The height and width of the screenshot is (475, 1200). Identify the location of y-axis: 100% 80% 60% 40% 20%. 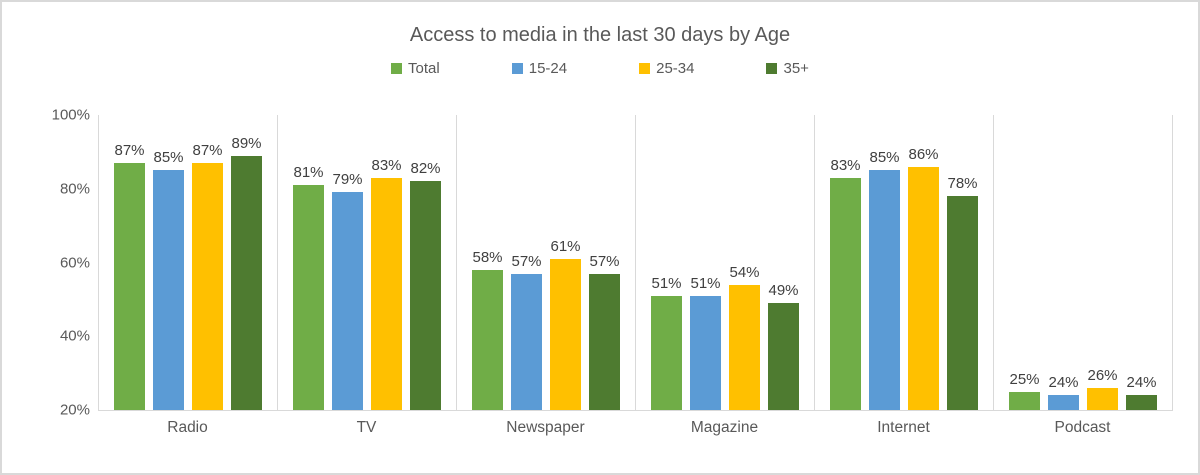
(60, 263).